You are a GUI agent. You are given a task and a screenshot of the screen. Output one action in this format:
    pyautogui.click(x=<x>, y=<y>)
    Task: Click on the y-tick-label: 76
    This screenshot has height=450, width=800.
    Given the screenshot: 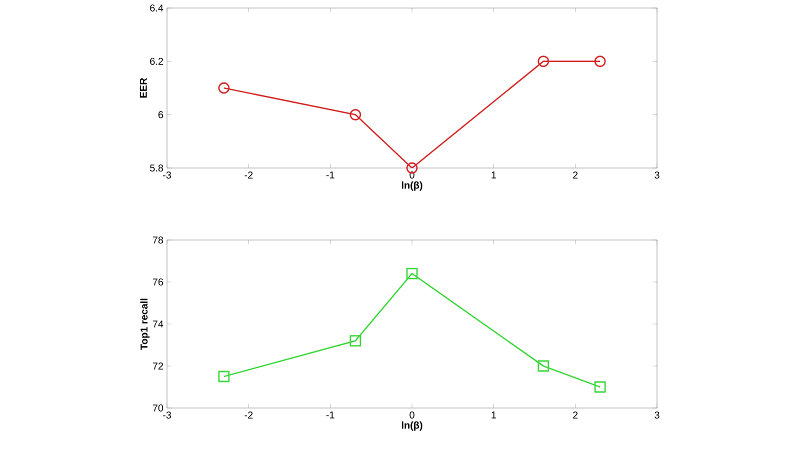 What is the action you would take?
    pyautogui.click(x=158, y=282)
    